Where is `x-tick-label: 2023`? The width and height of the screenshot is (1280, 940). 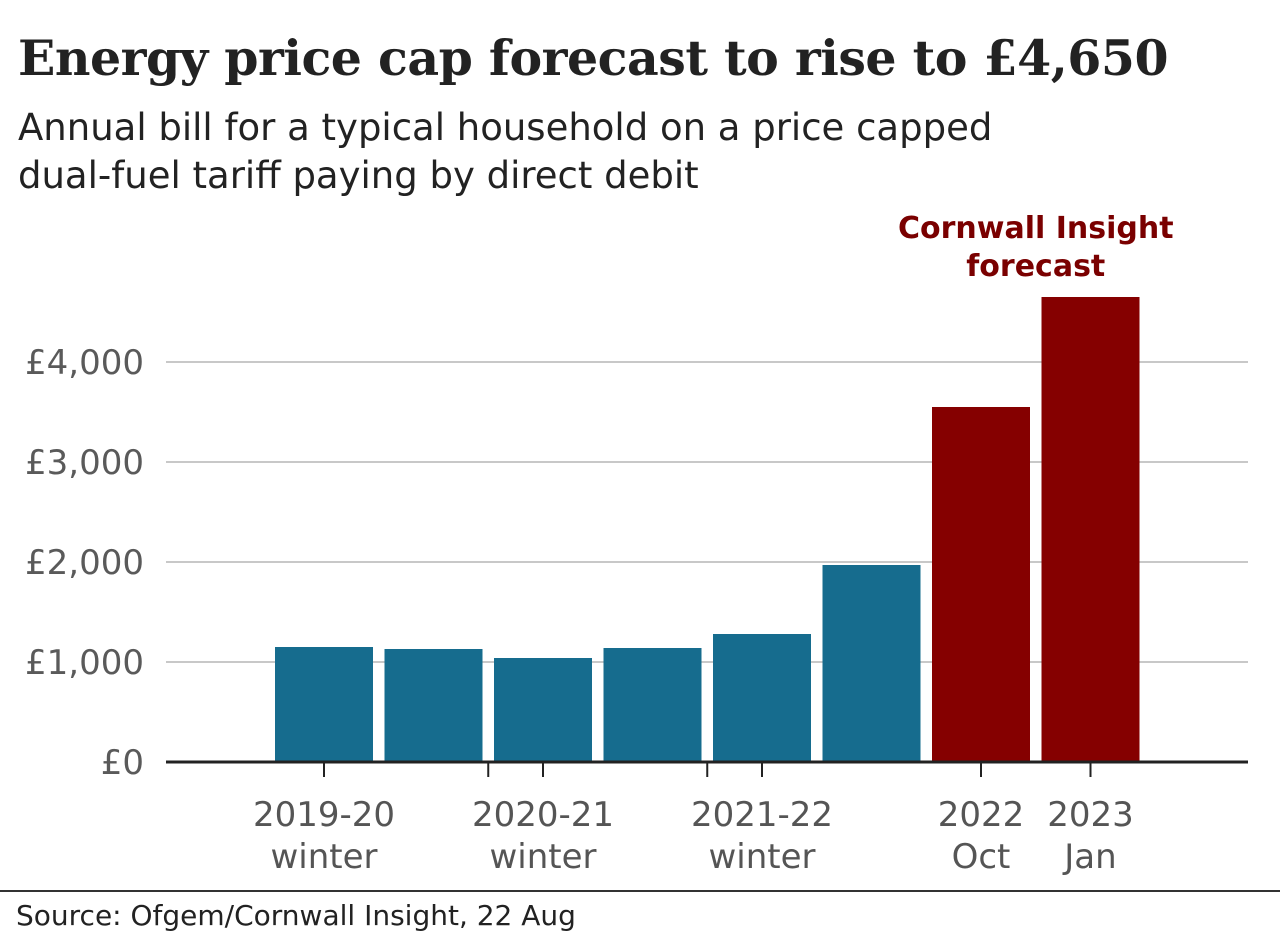
x-tick-label: 2023 is located at coordinates (1090, 815).